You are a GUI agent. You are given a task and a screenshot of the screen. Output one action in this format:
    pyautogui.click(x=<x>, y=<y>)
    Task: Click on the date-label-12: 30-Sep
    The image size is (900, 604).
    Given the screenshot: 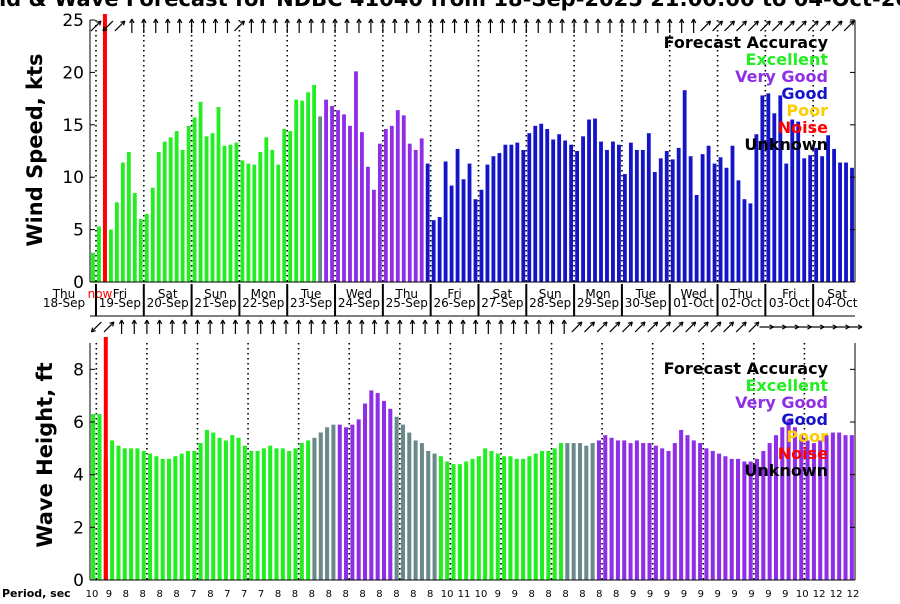 What is the action you would take?
    pyautogui.click(x=646, y=303)
    